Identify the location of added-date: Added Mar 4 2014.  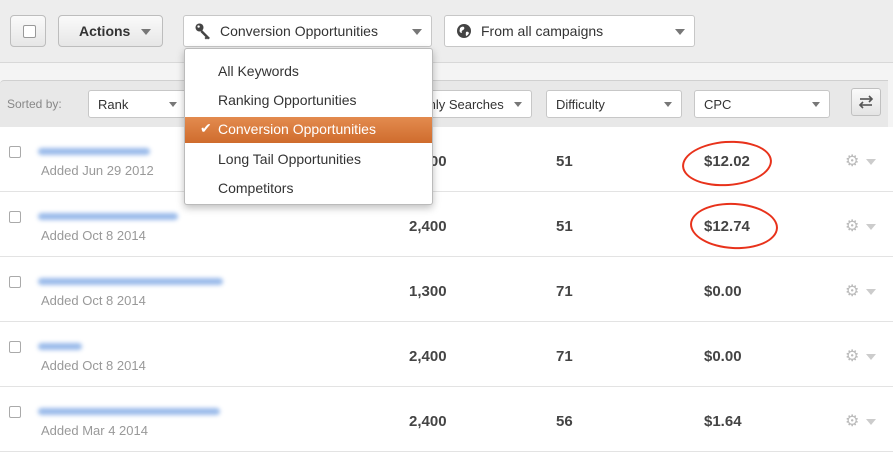
(94, 430).